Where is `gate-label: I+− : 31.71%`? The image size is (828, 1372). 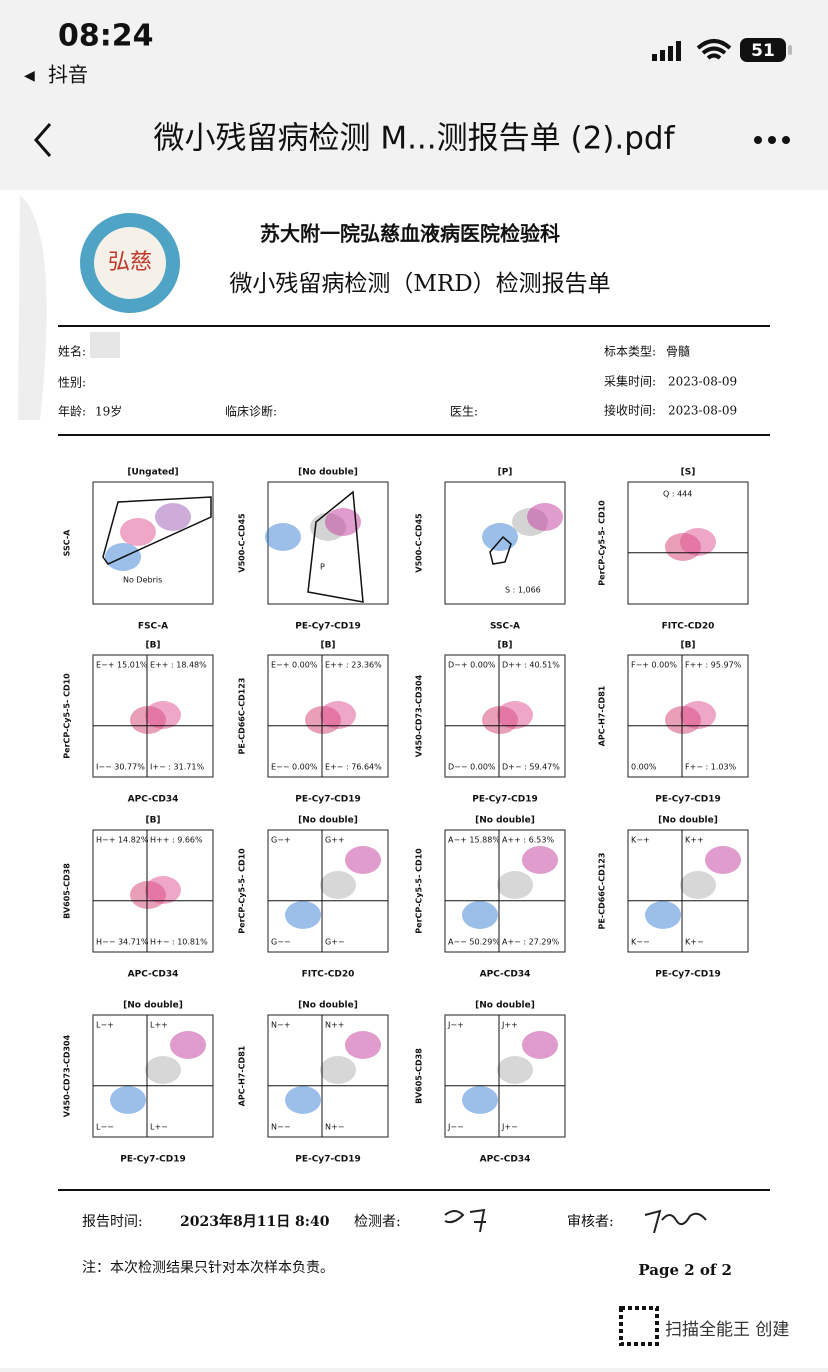
gate-label: I+− : 31.71% is located at coordinates (177, 767).